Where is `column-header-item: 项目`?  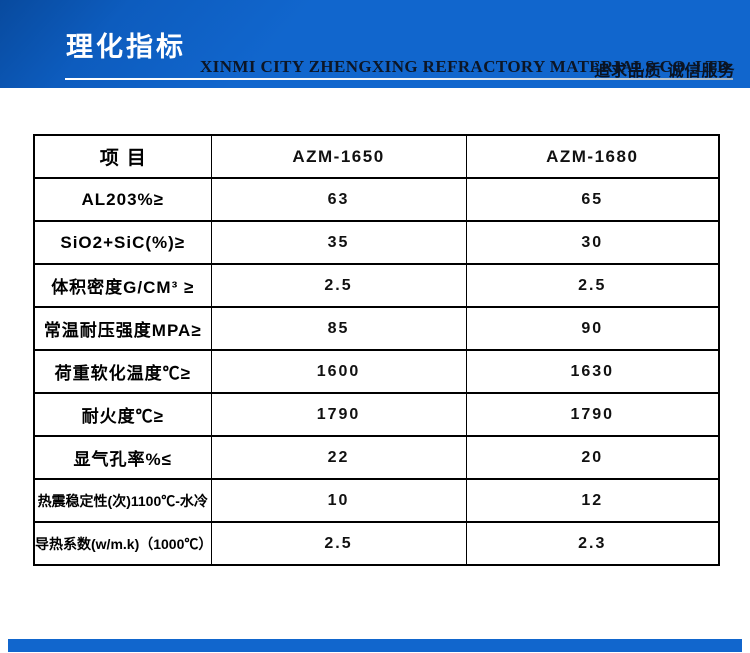
column-header-item: 项目 is located at coordinates (126, 158).